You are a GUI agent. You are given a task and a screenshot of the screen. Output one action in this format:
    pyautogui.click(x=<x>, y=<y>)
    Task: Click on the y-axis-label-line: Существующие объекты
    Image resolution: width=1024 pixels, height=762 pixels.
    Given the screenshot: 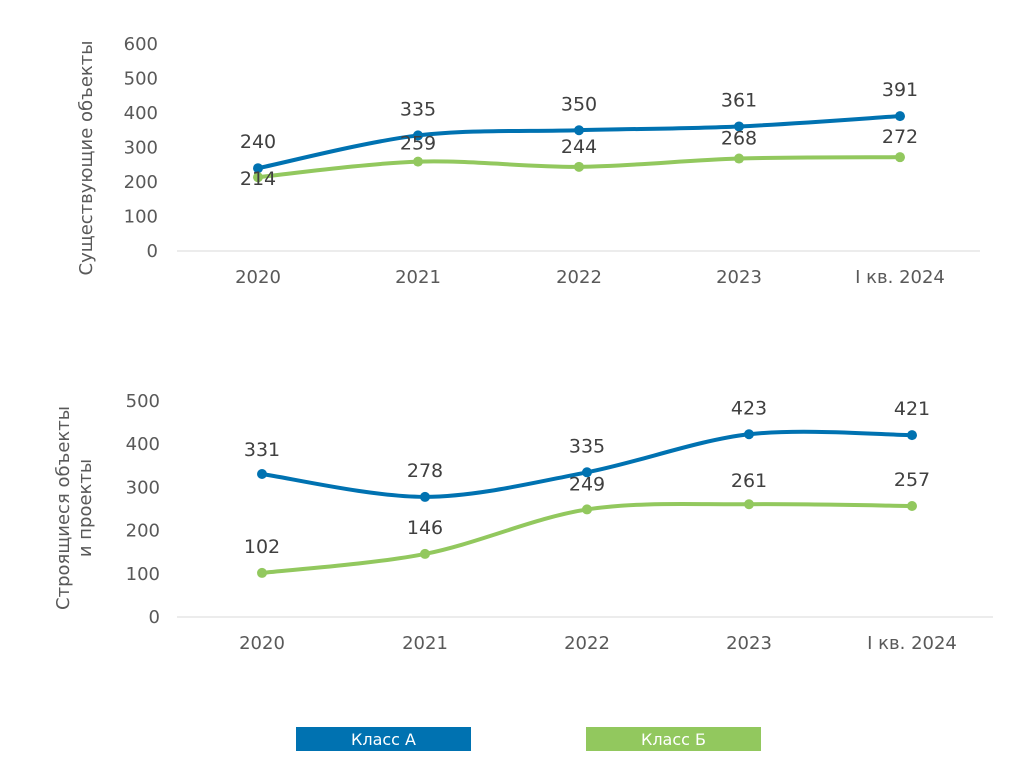 What is the action you would take?
    pyautogui.click(x=86, y=158)
    